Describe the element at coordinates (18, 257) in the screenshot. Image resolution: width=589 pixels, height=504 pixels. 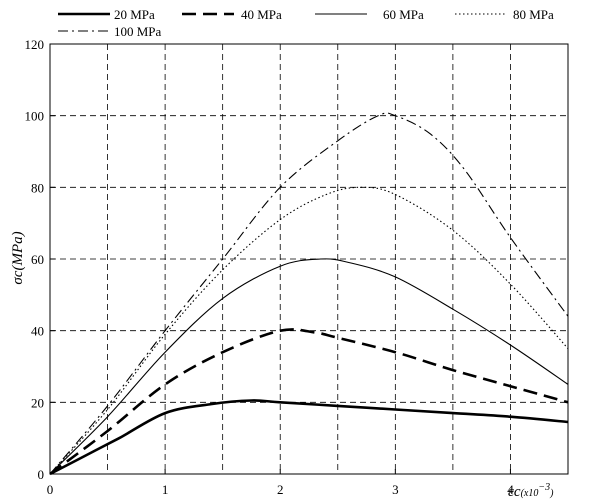
I see `y-axis-label: σc(MPa)` at that location.